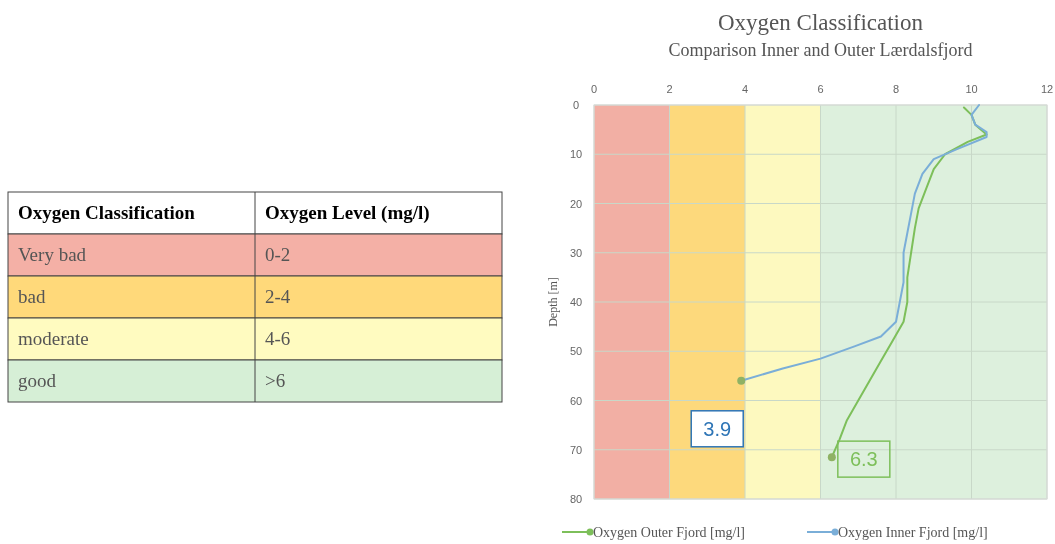 This screenshot has height=544, width=1055. What do you see at coordinates (553, 302) in the screenshot?
I see `y-axis-title: Depth [m]` at bounding box center [553, 302].